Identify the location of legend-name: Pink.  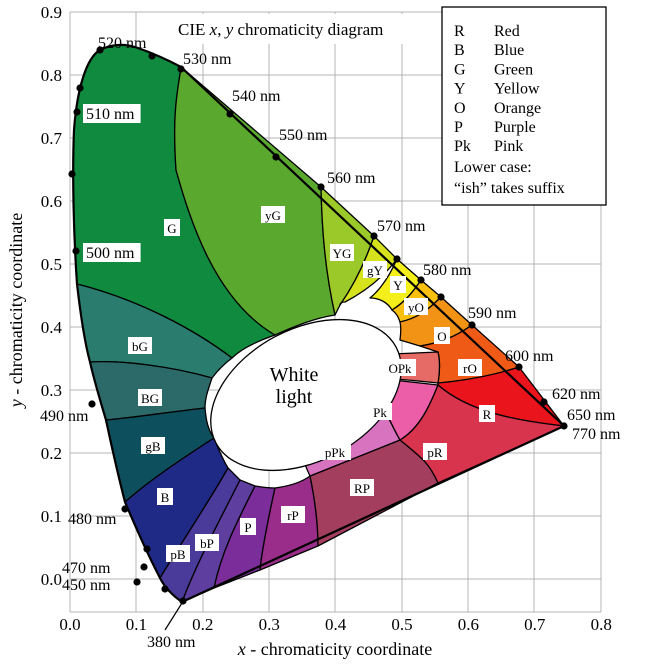
(508, 146).